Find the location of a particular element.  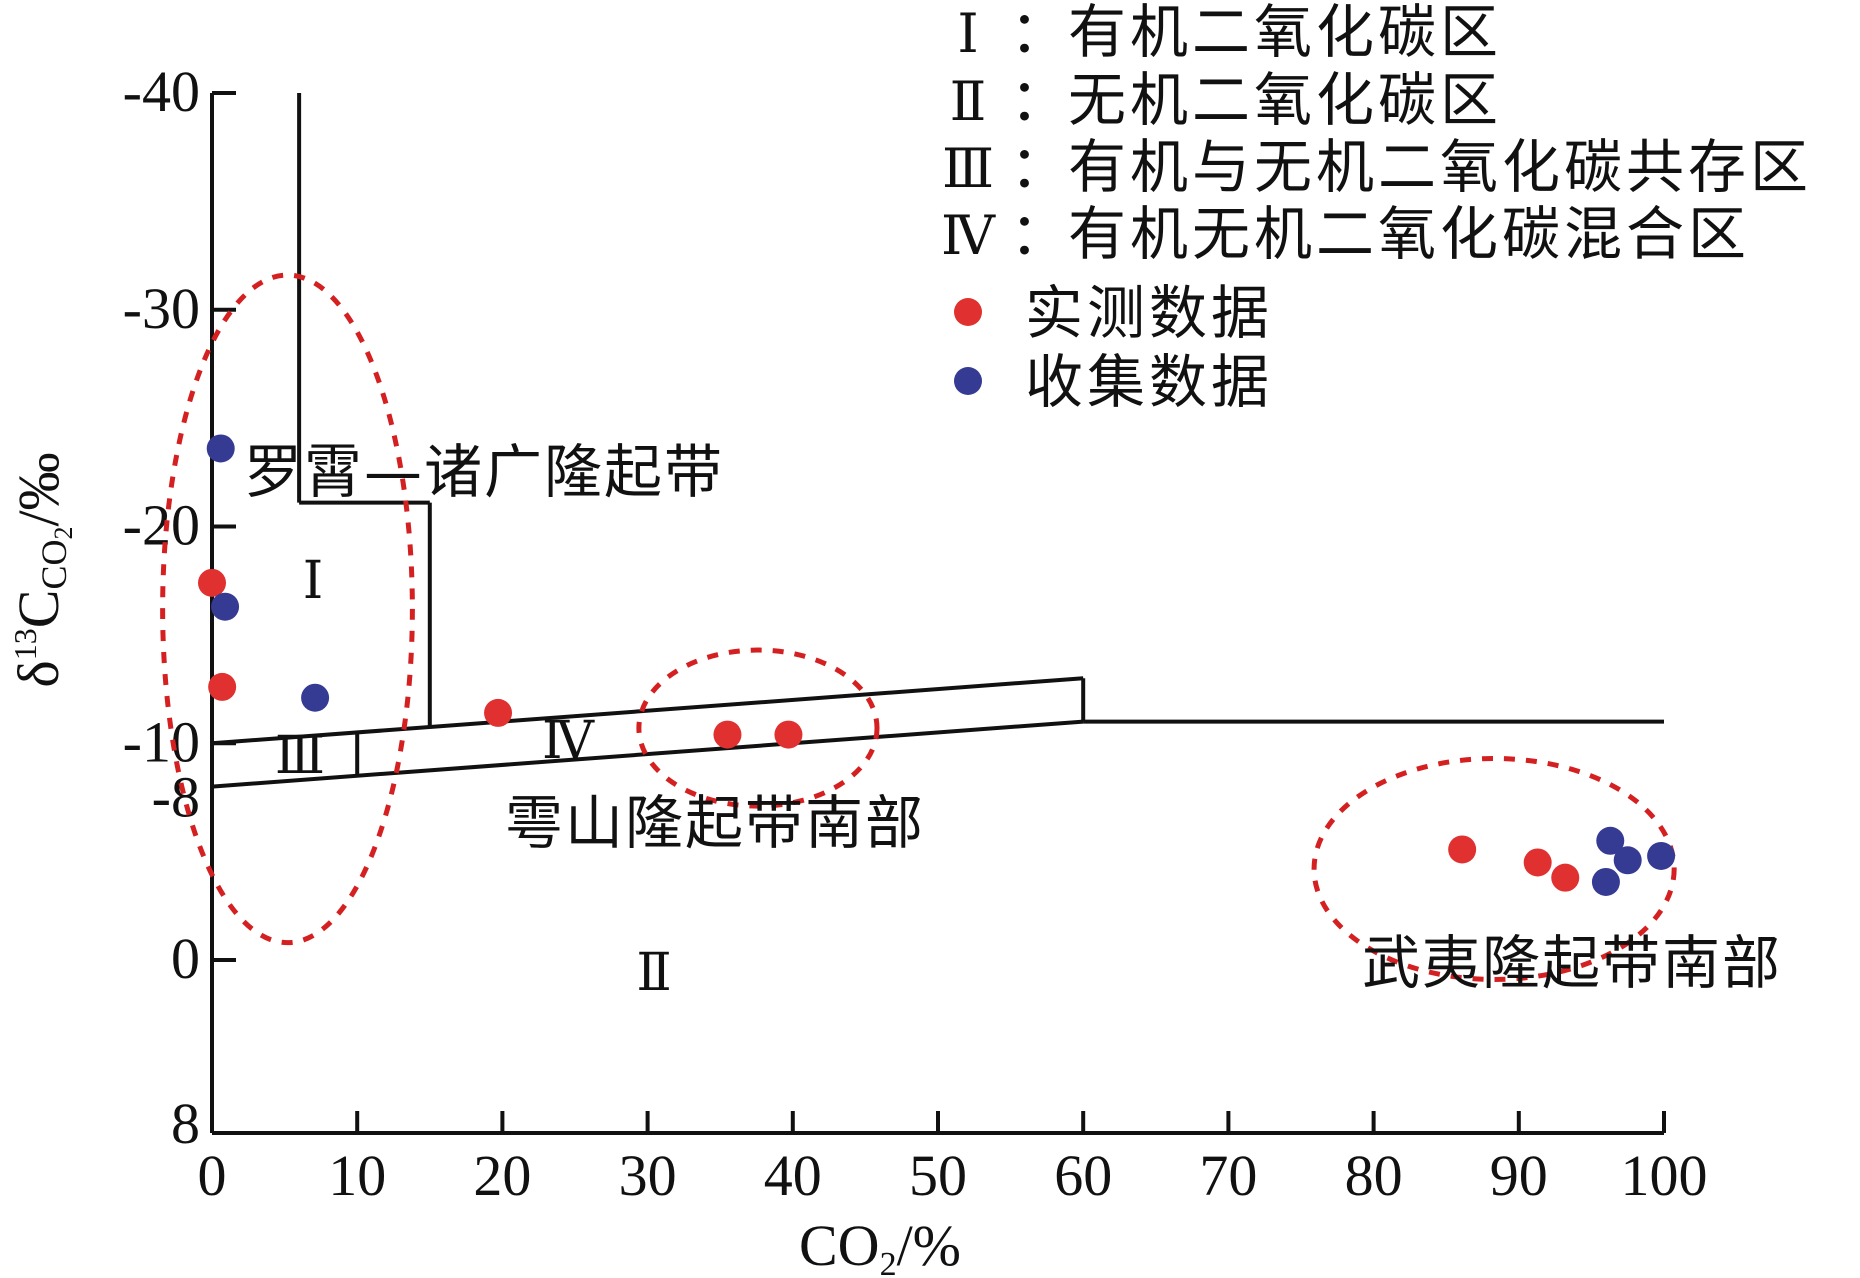

x-tick-label: 70 is located at coordinates (1228, 1175).